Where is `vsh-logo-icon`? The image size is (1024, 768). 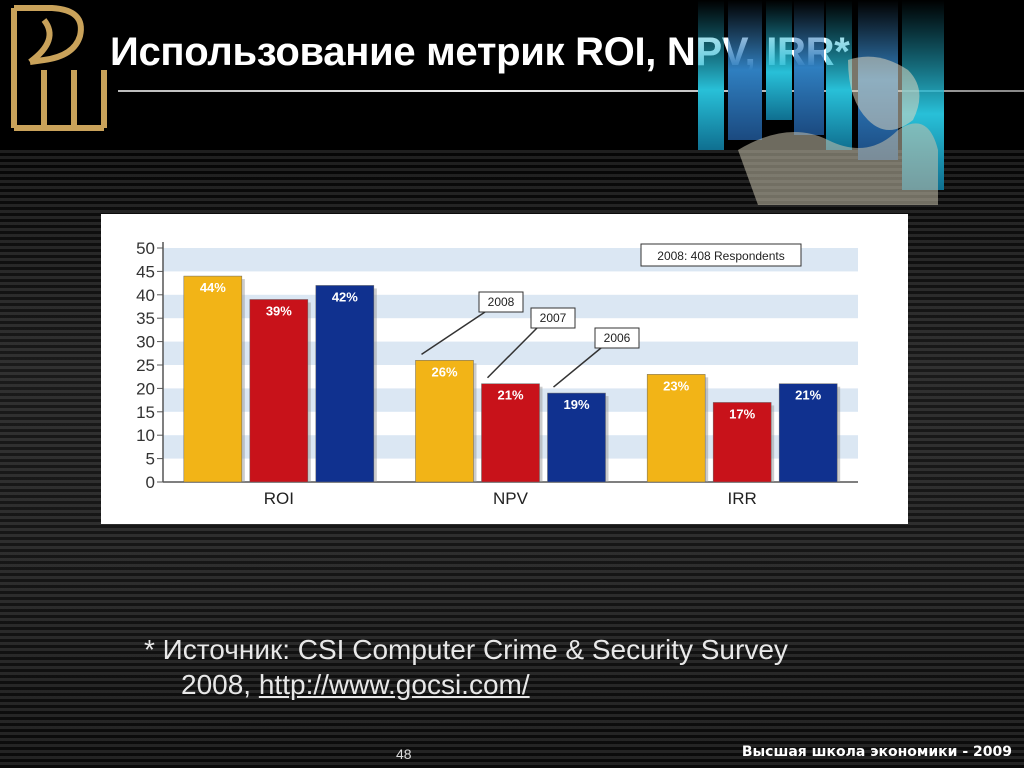 vsh-logo-icon is located at coordinates (59, 68).